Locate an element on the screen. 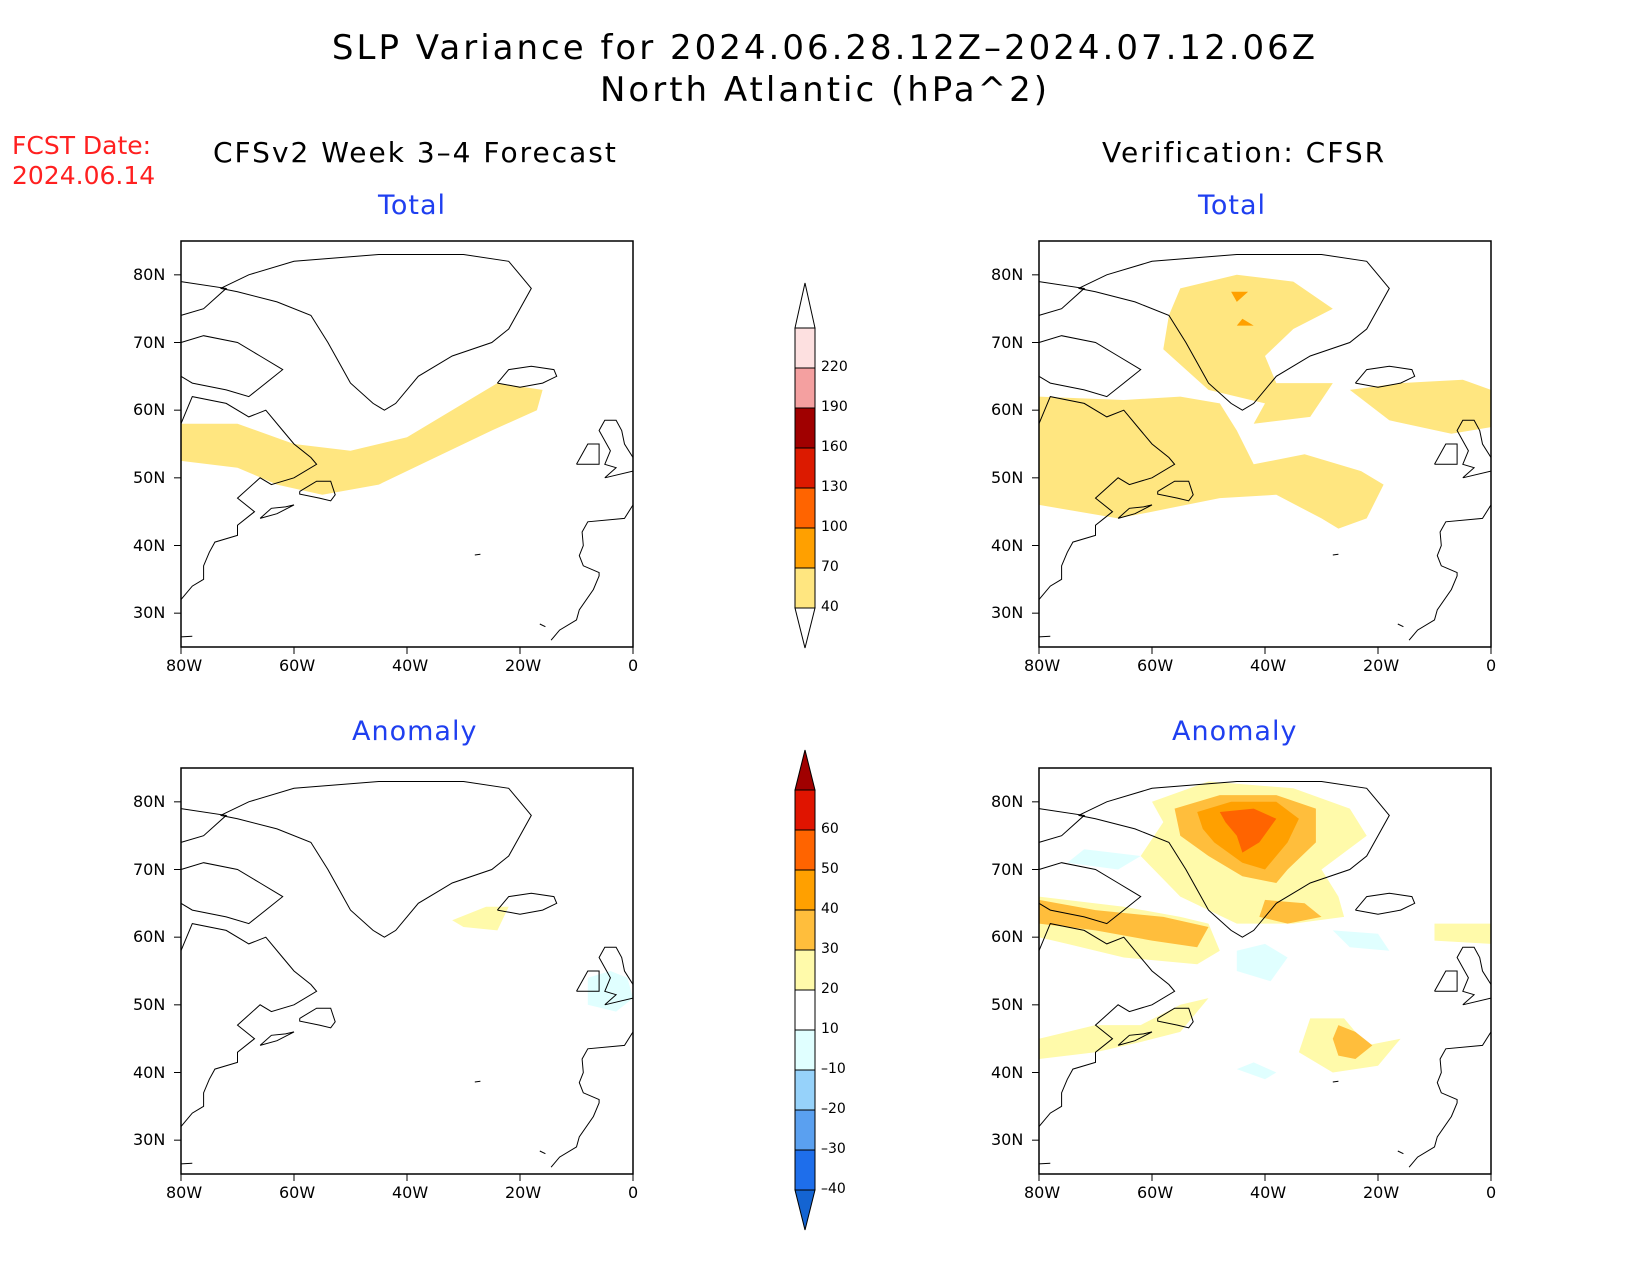 The height and width of the screenshot is (1275, 1650). verification-anomaly-contour-40a is located at coordinates (1248, 830).